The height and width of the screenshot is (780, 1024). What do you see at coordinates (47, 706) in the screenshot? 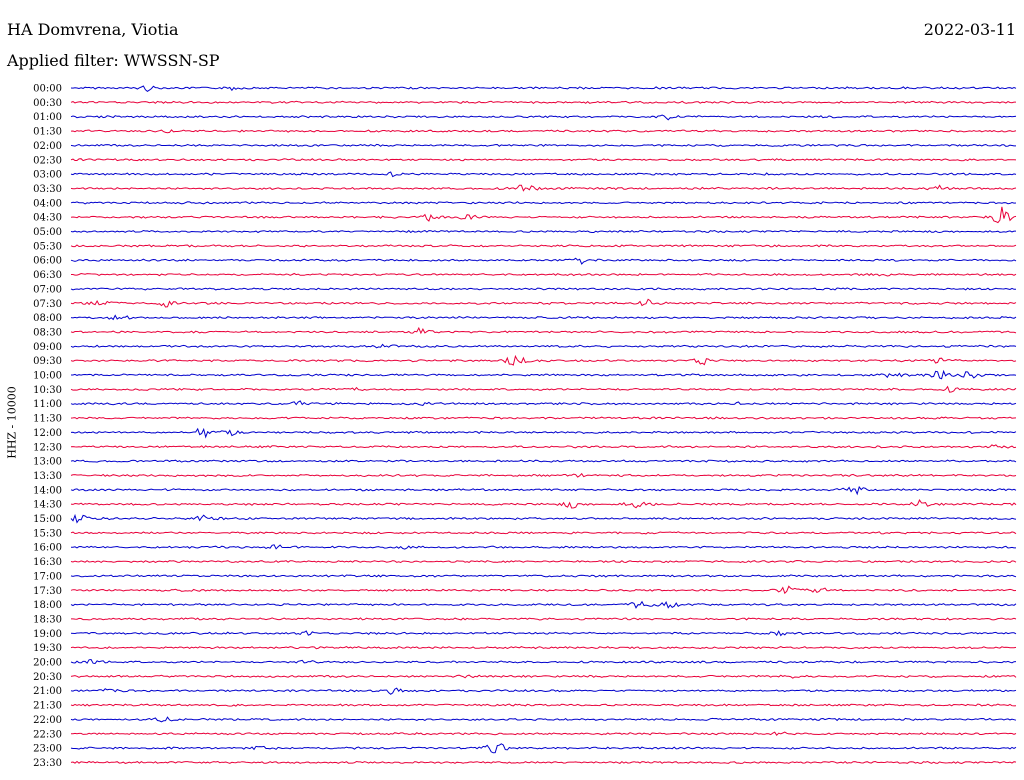
I see `row-tick-label: 21:30` at bounding box center [47, 706].